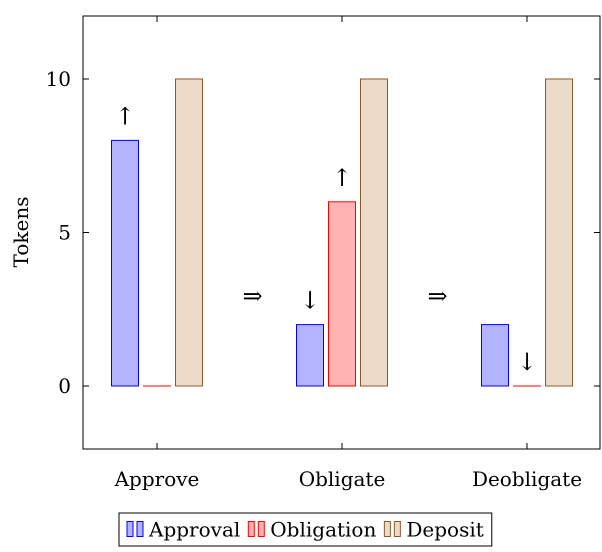 The image size is (602, 552). What do you see at coordinates (64, 233) in the screenshot?
I see `y-tick-label: 5` at bounding box center [64, 233].